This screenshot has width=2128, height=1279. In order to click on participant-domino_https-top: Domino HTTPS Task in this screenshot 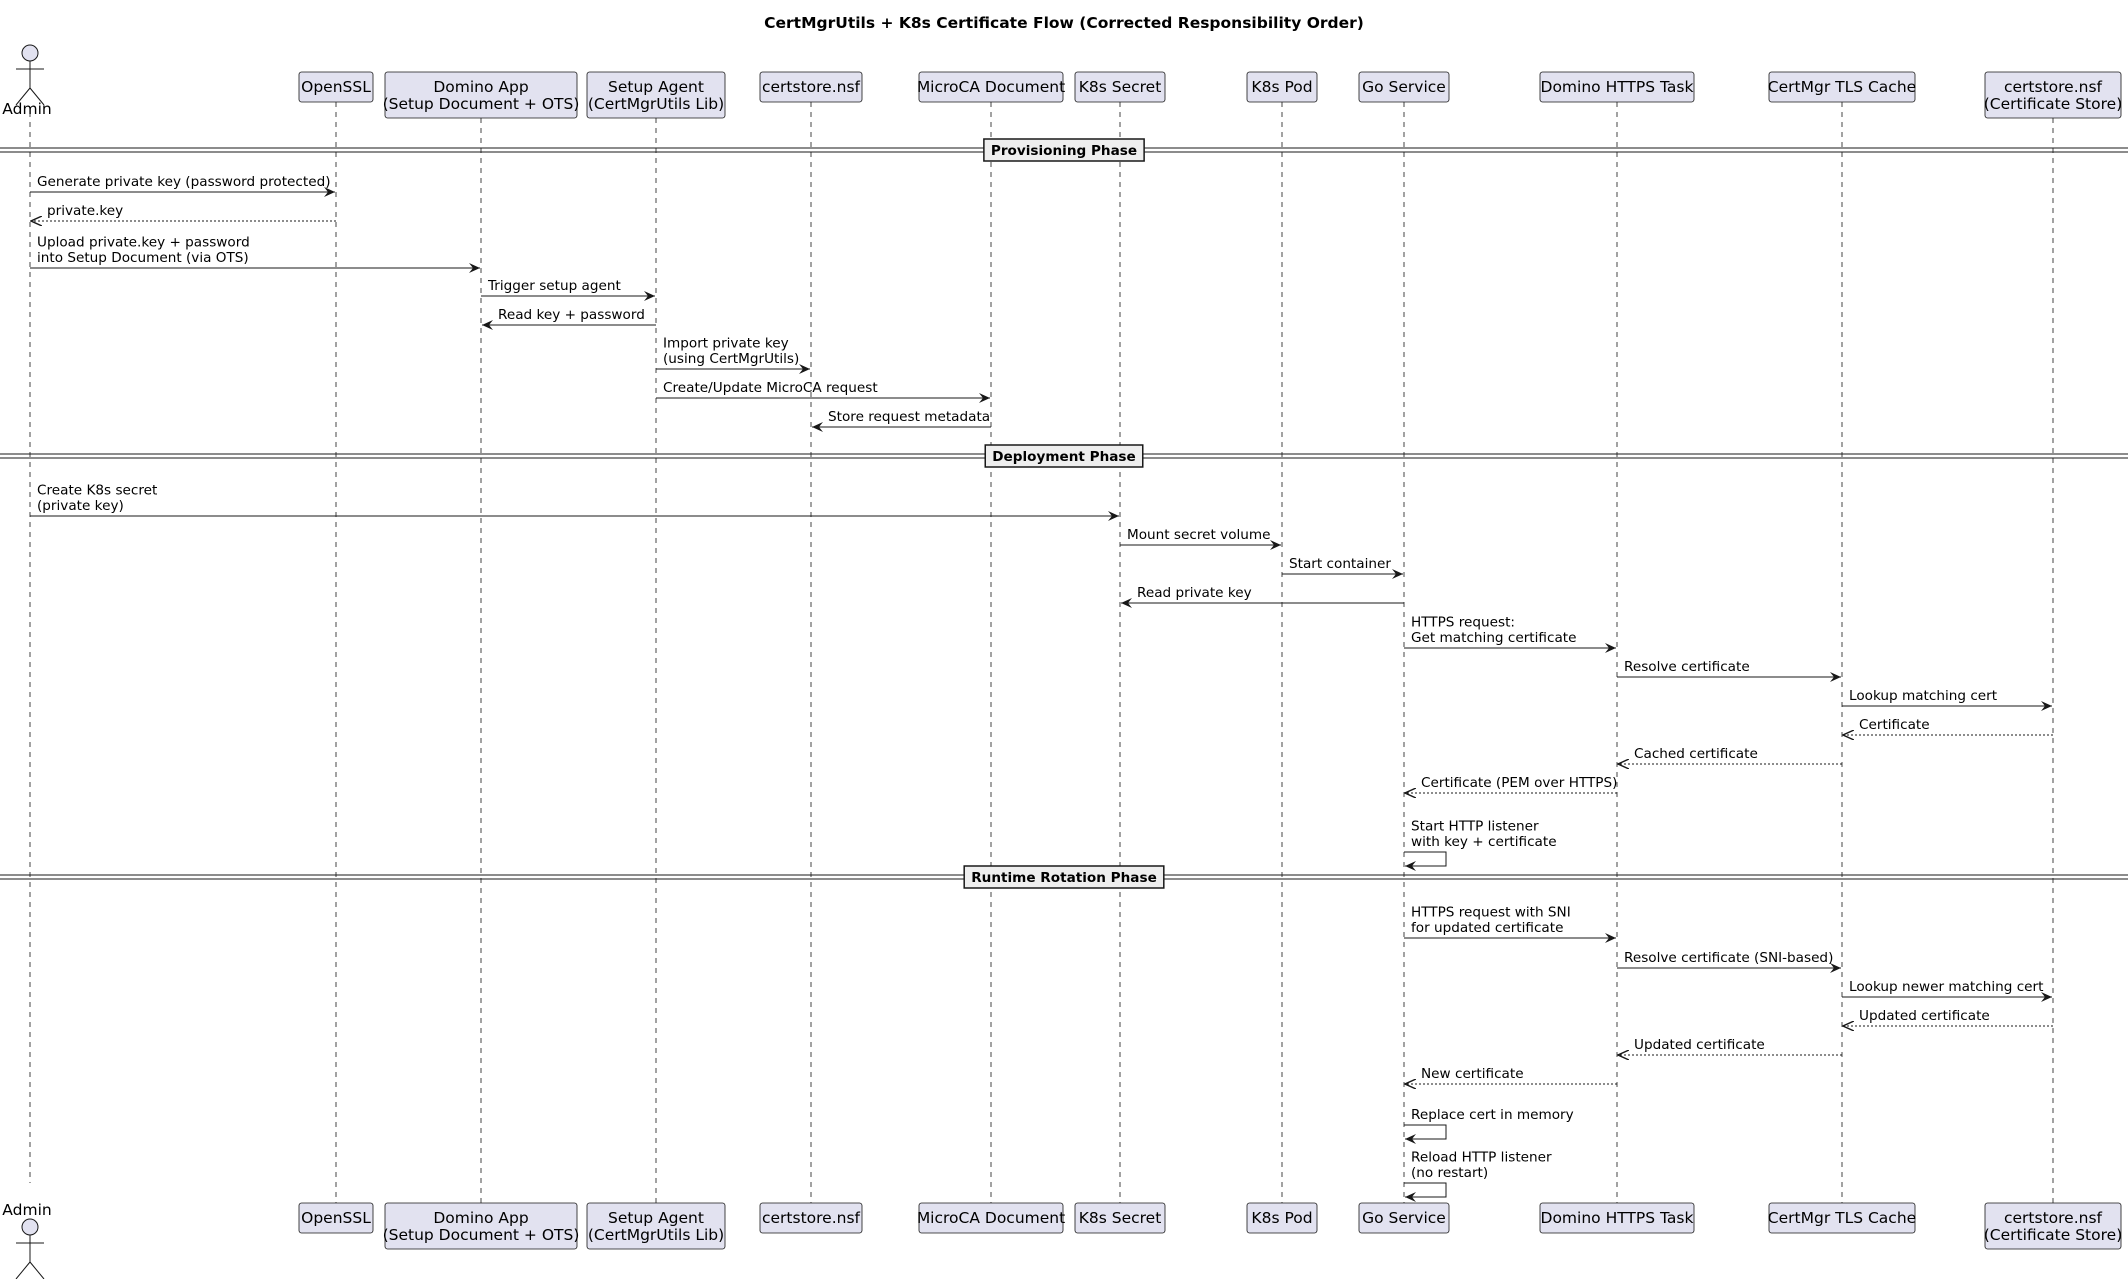, I will do `click(1617, 87)`.